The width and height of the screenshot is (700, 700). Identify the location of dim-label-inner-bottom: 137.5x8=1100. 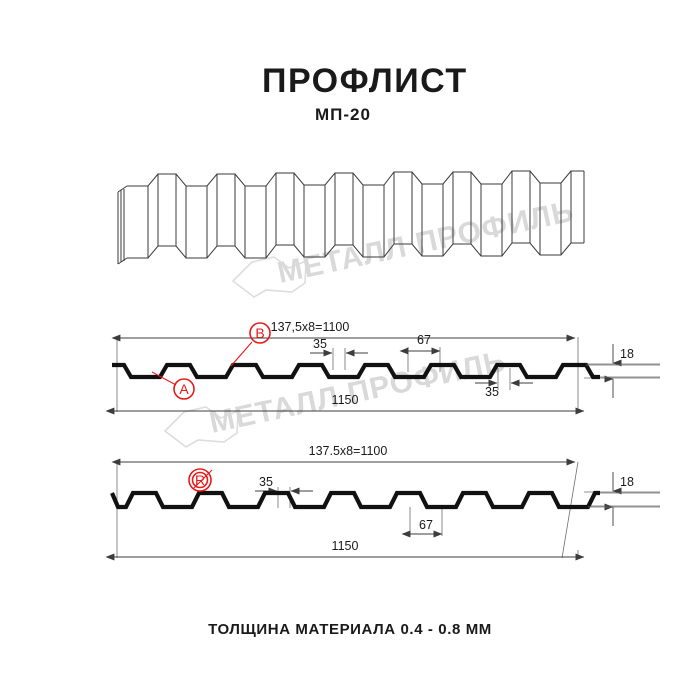
(348, 451).